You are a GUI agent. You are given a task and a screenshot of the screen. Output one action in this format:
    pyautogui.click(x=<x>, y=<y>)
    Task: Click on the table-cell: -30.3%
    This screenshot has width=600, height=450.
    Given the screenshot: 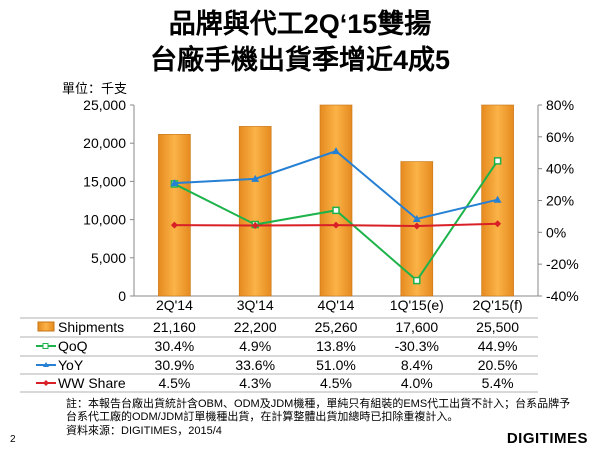 What is the action you would take?
    pyautogui.click(x=417, y=346)
    